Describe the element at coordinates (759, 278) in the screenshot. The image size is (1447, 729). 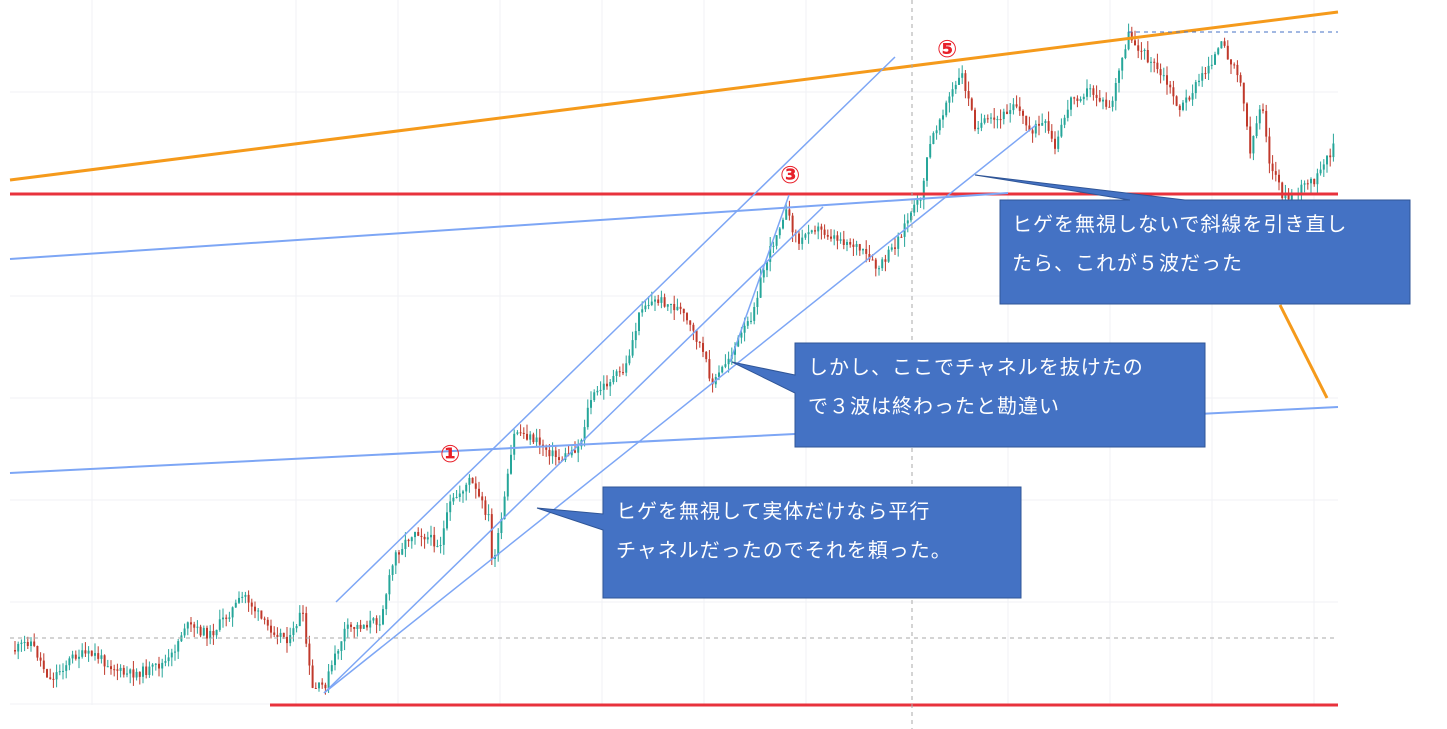
I see `wave3-steep-line` at that location.